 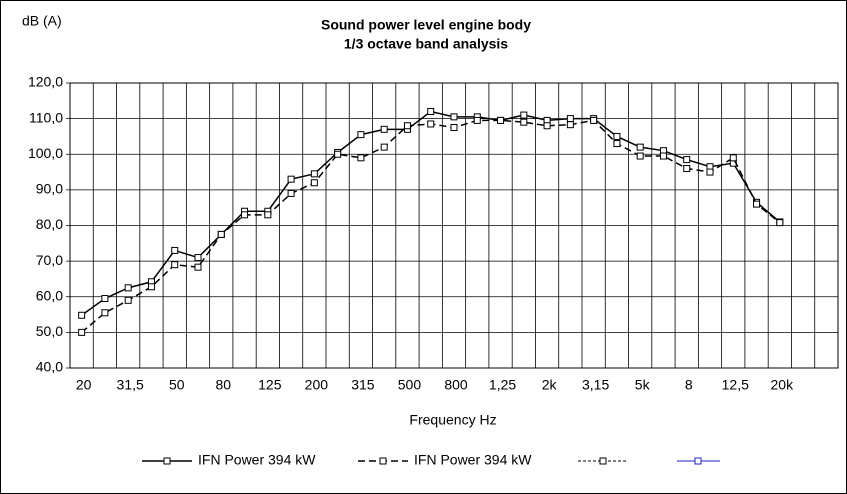 I want to click on y-tick-label: 120,0, so click(x=45, y=82).